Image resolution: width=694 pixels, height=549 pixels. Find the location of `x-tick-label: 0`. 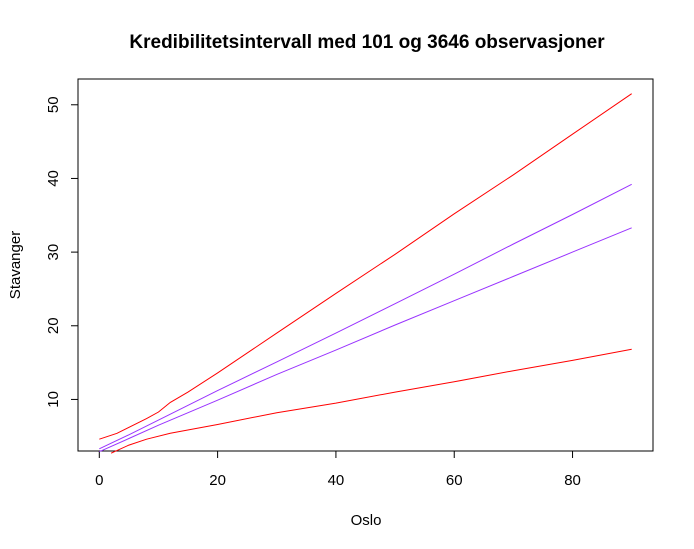

x-tick-label: 0 is located at coordinates (99, 480).